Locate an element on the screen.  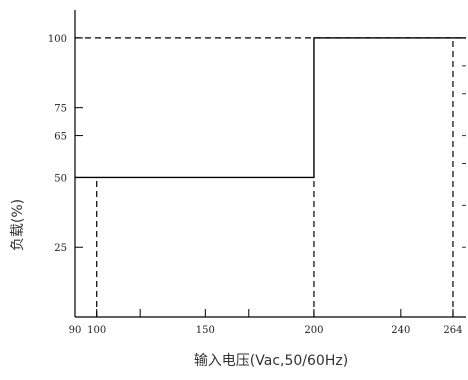
y-tick-label: 25 is located at coordinates (60, 248).